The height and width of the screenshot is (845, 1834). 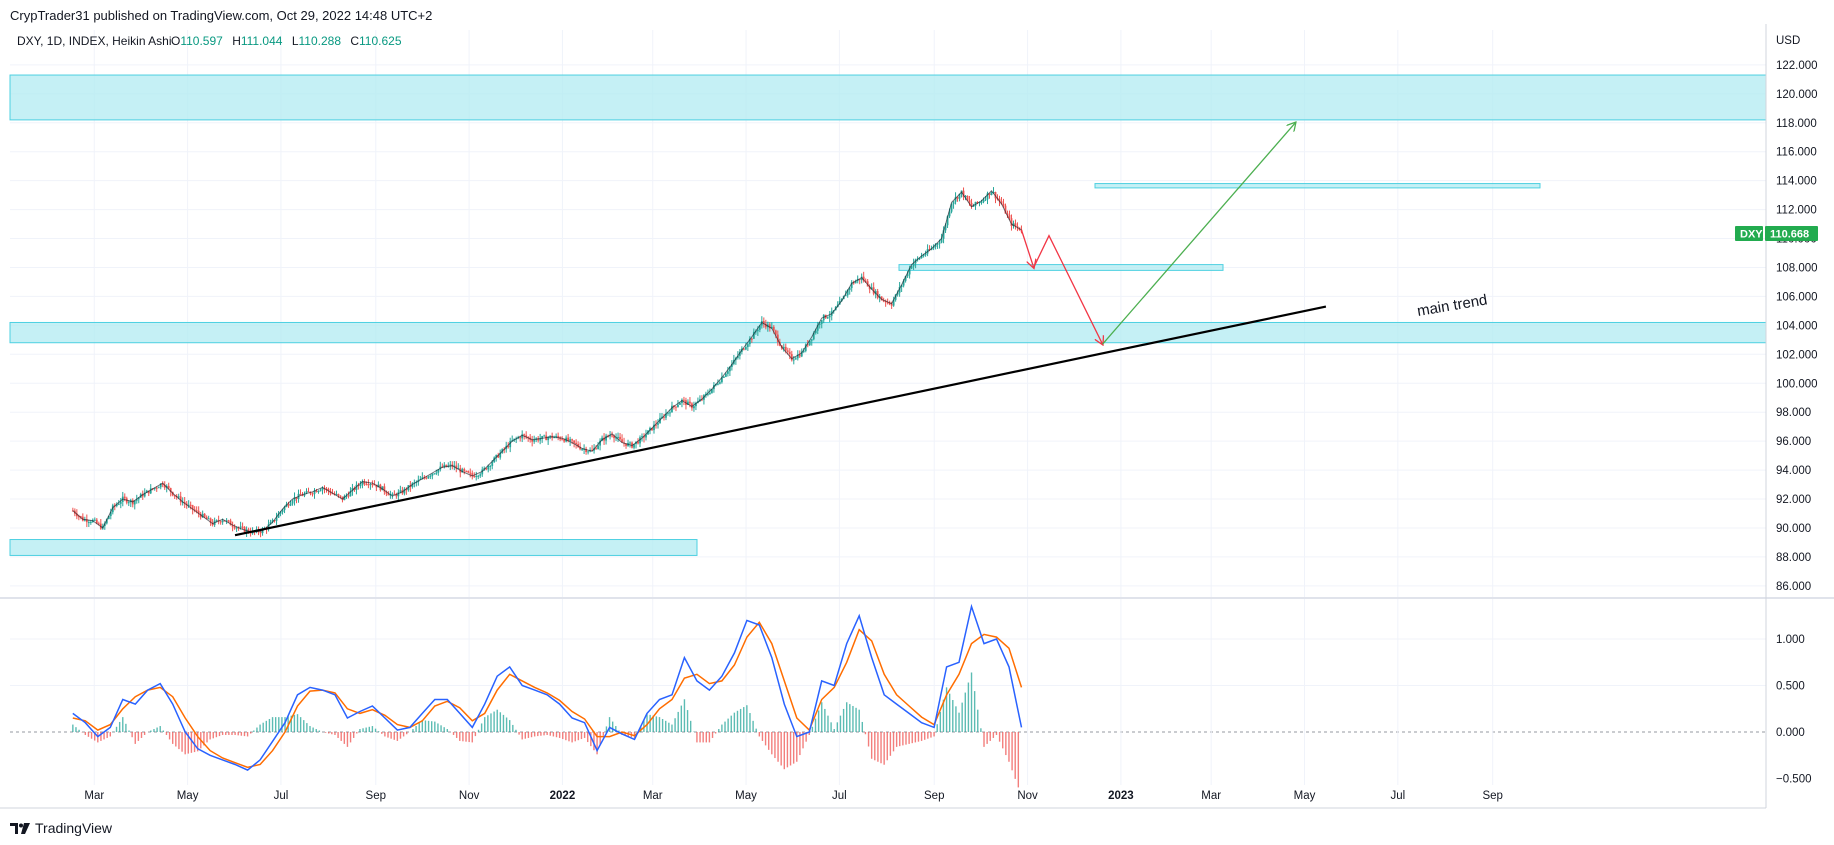 I want to click on price-tick-label: 94.000, so click(x=1793, y=471).